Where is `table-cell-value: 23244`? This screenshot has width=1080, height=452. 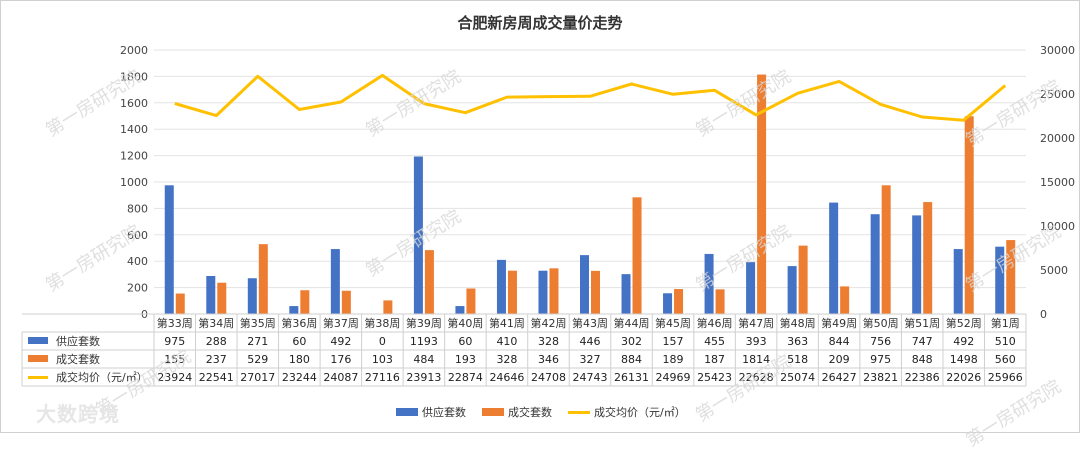
table-cell-value: 23244 is located at coordinates (299, 377).